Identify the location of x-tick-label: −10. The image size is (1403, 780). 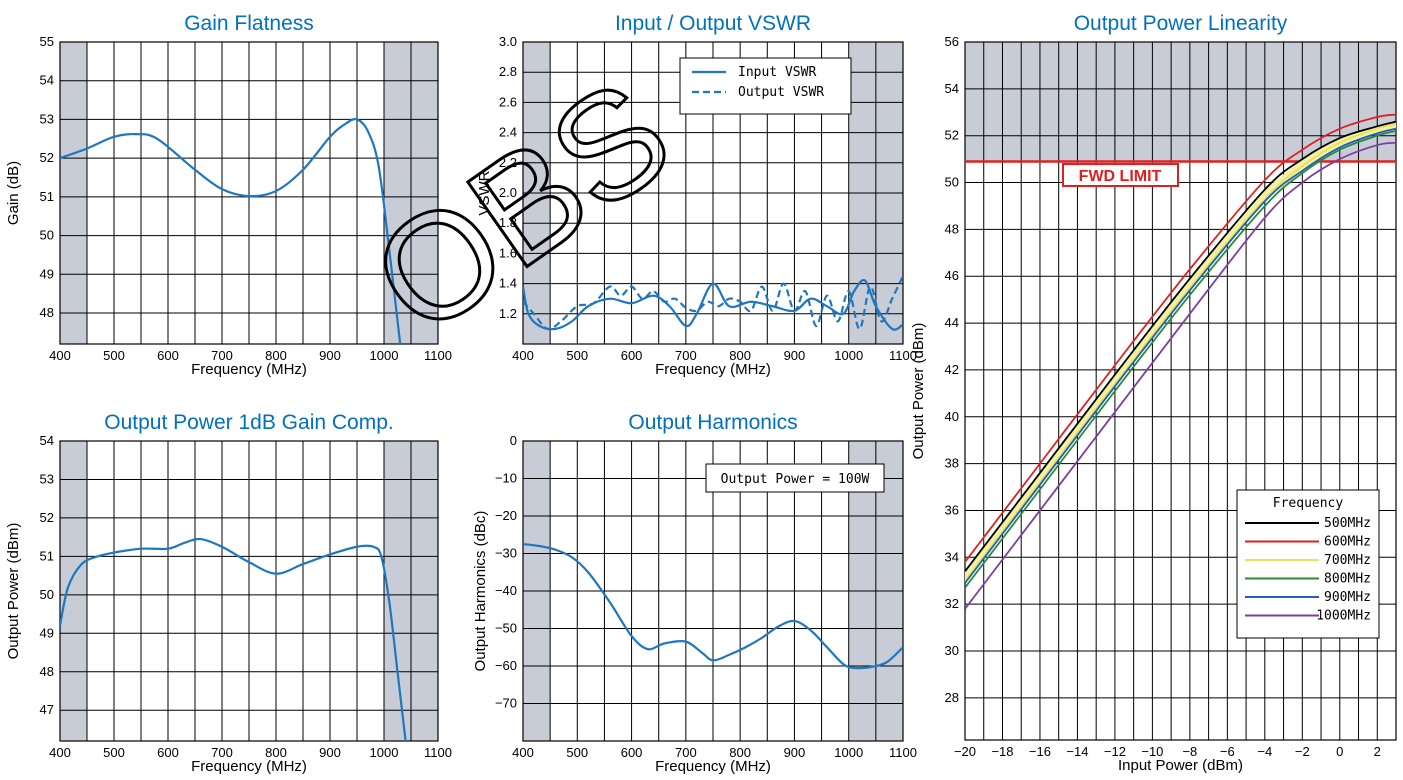
(1152, 751).